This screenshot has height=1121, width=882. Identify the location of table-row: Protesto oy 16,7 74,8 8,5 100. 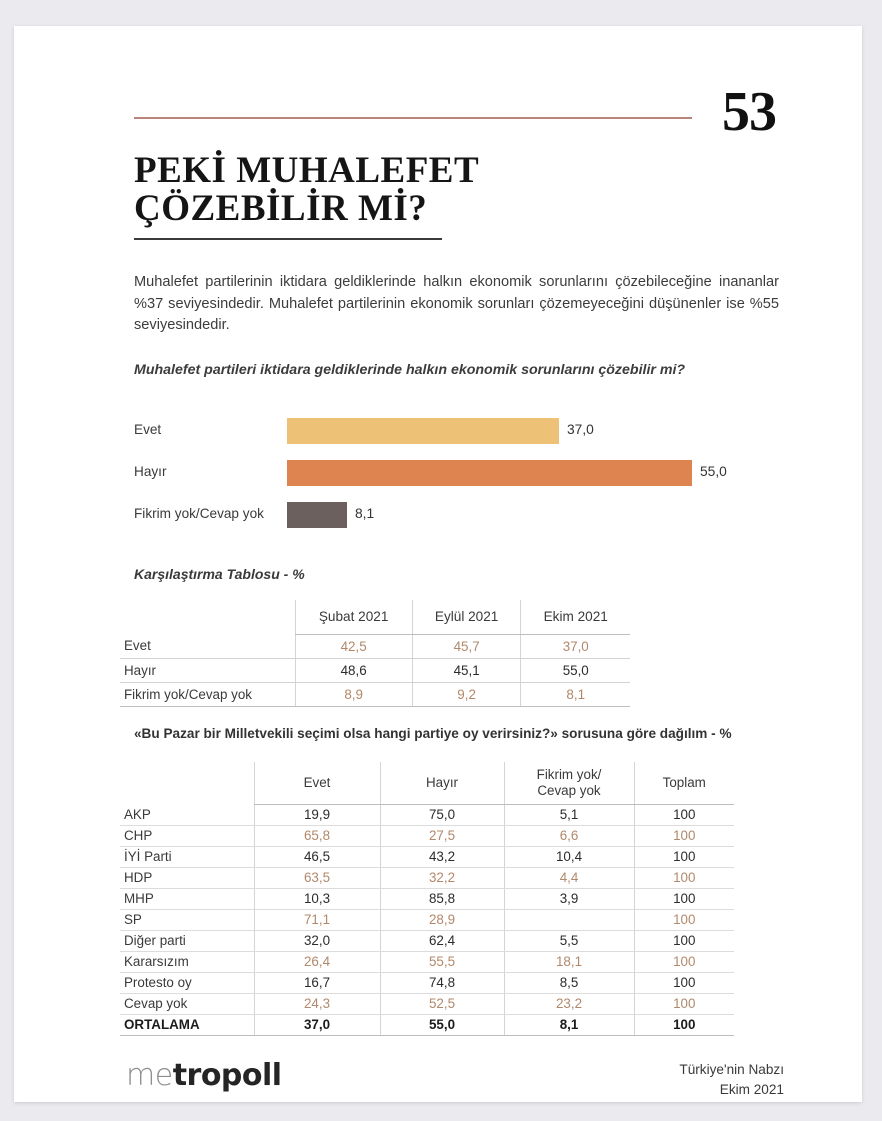
(427, 983).